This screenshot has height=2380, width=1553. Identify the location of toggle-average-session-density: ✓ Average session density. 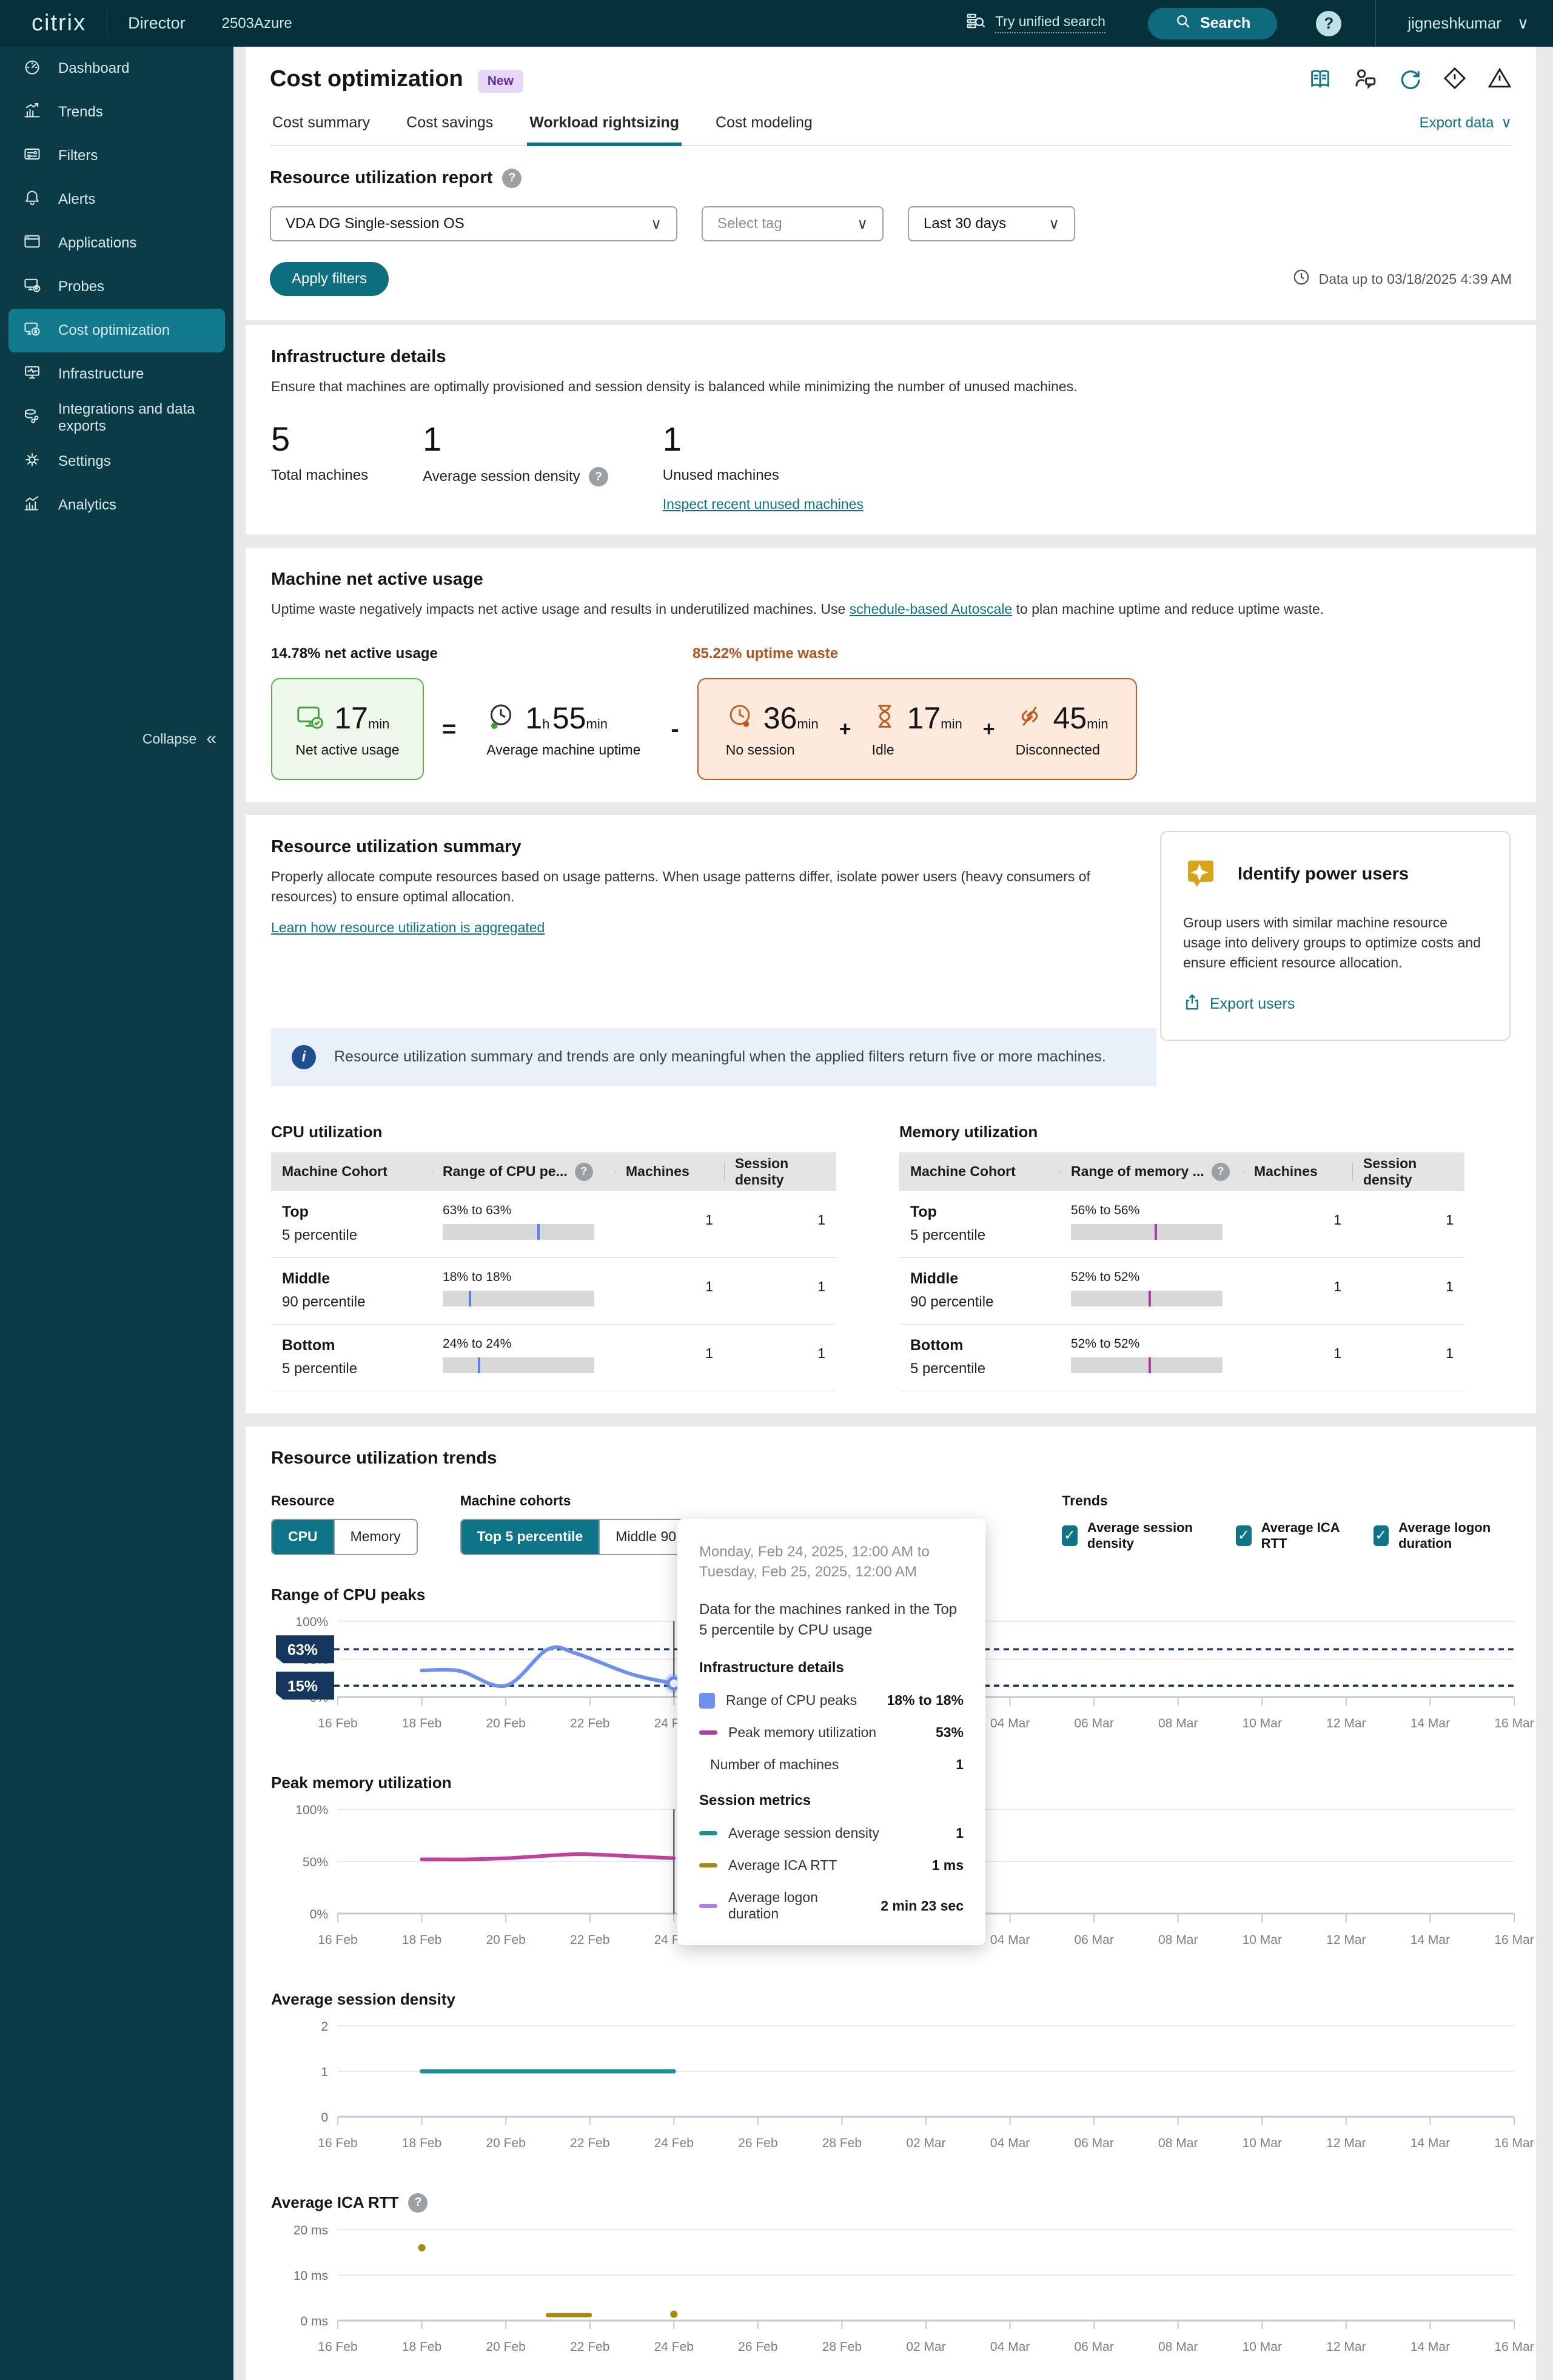
(1133, 1535).